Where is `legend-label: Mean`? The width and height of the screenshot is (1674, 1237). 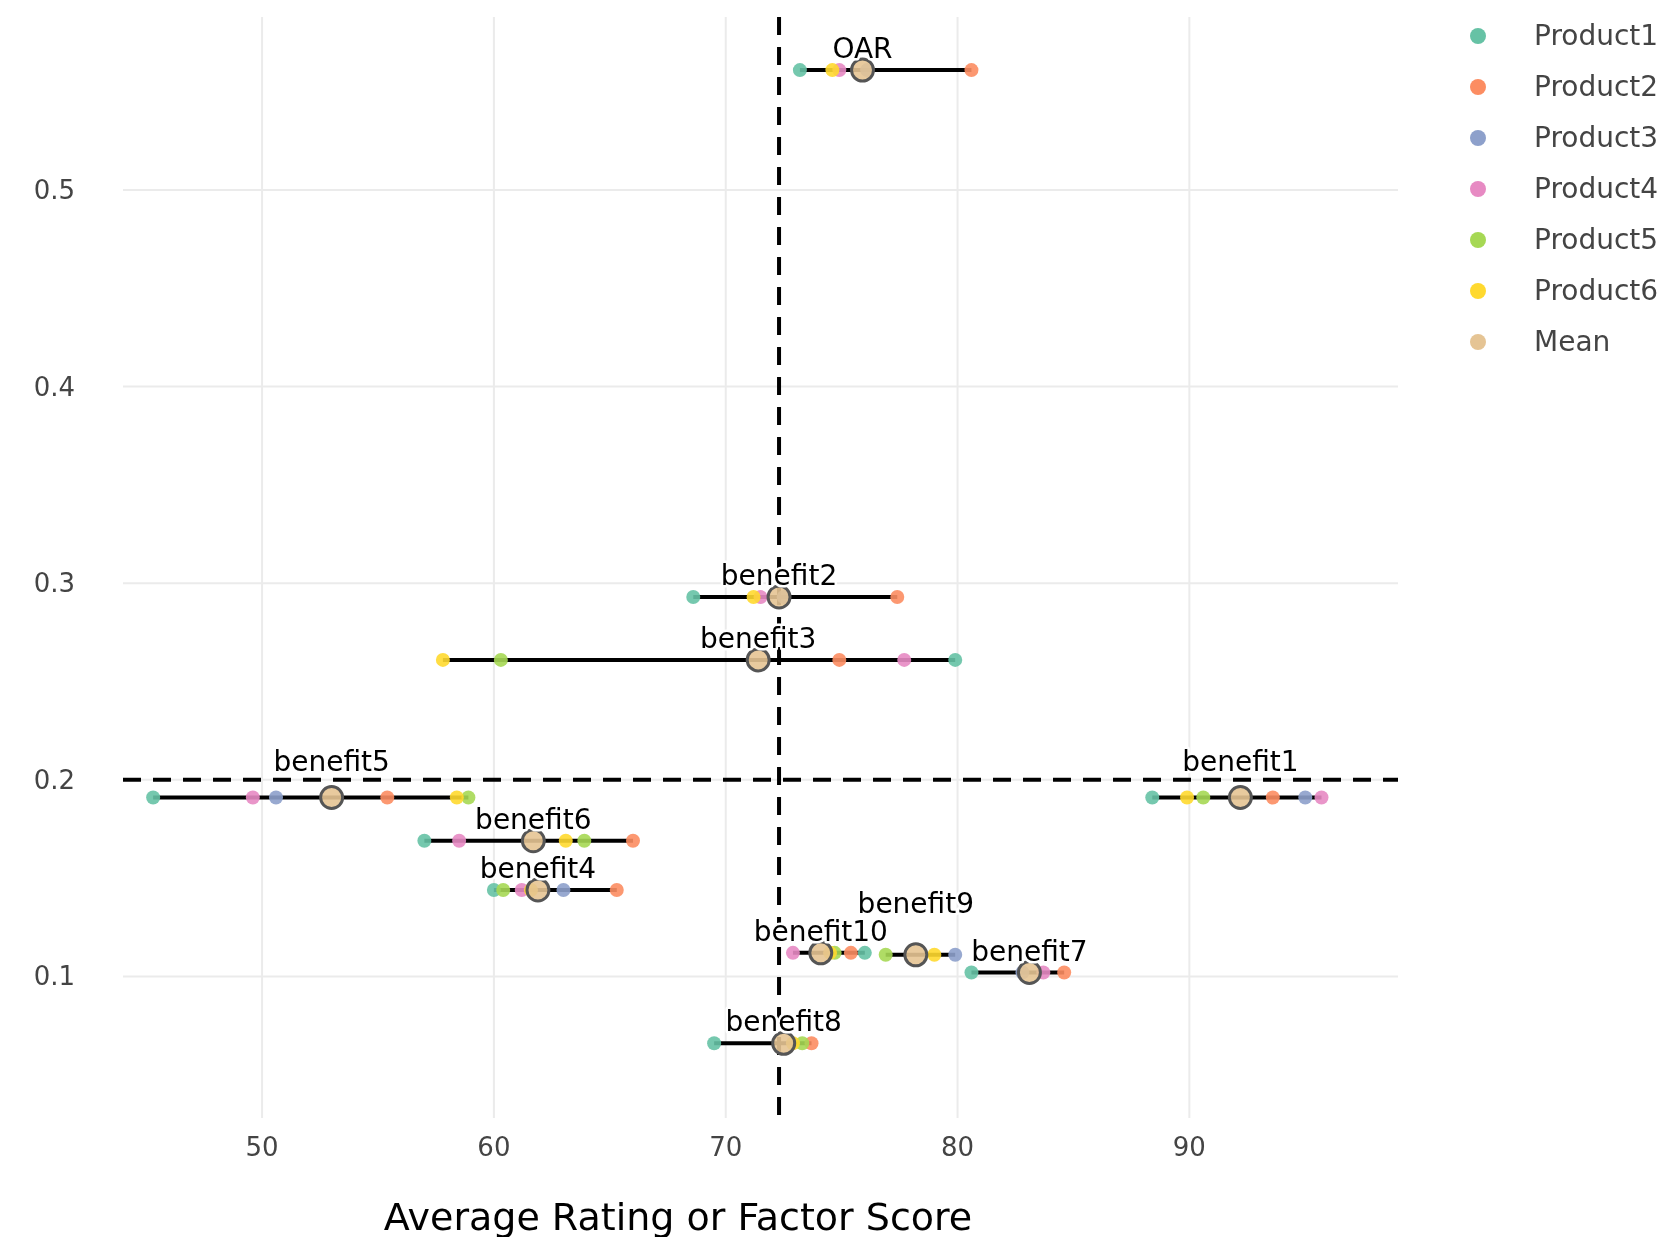 legend-label: Mean is located at coordinates (1572, 341).